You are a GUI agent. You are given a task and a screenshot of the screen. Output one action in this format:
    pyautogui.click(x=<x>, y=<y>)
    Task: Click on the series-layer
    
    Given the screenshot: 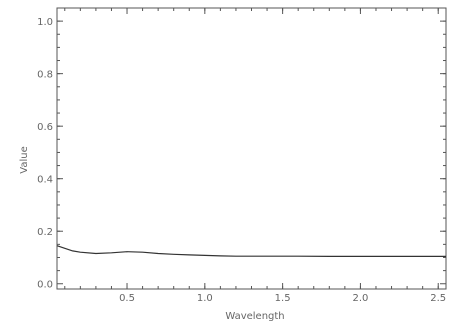 What is the action you would take?
    pyautogui.click(x=251, y=251)
    